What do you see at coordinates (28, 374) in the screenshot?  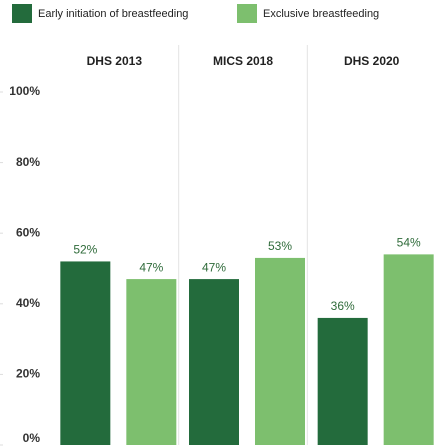 I see `y-tick-label: 20%` at bounding box center [28, 374].